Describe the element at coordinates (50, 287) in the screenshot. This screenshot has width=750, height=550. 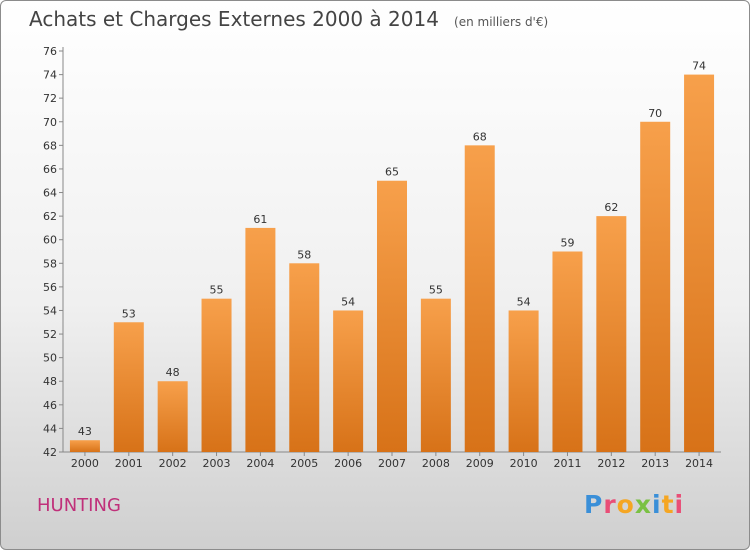
I see `y-tick-label: 56` at that location.